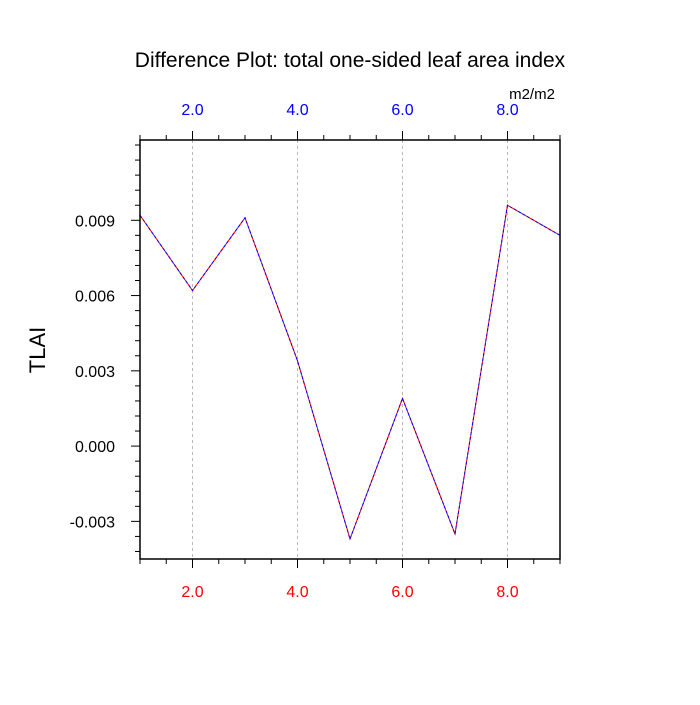 This screenshot has width=700, height=705. Describe the element at coordinates (95, 297) in the screenshot. I see `y-tick-label: 0.006` at that location.